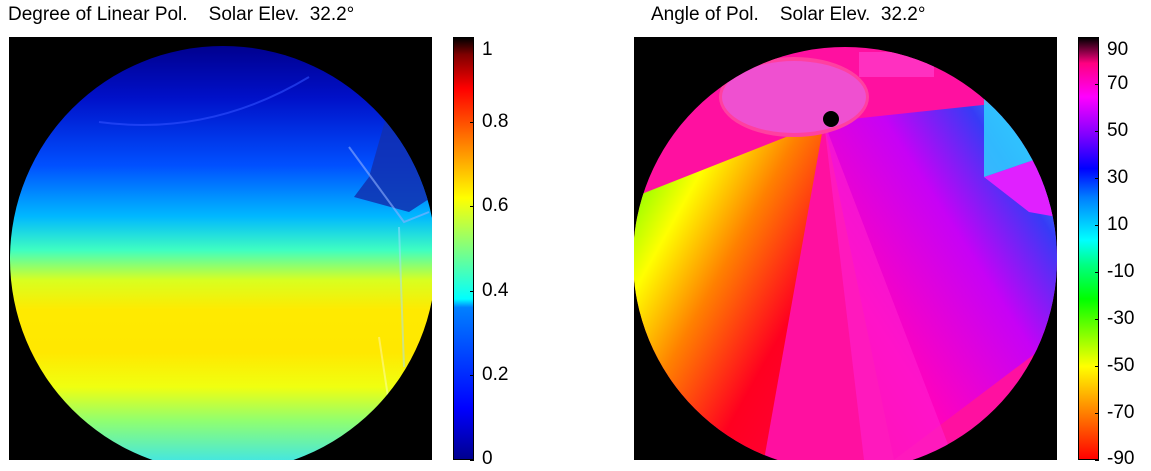 The image size is (1151, 471). Describe the element at coordinates (1088, 248) in the screenshot. I see `aop-colorbar` at that location.